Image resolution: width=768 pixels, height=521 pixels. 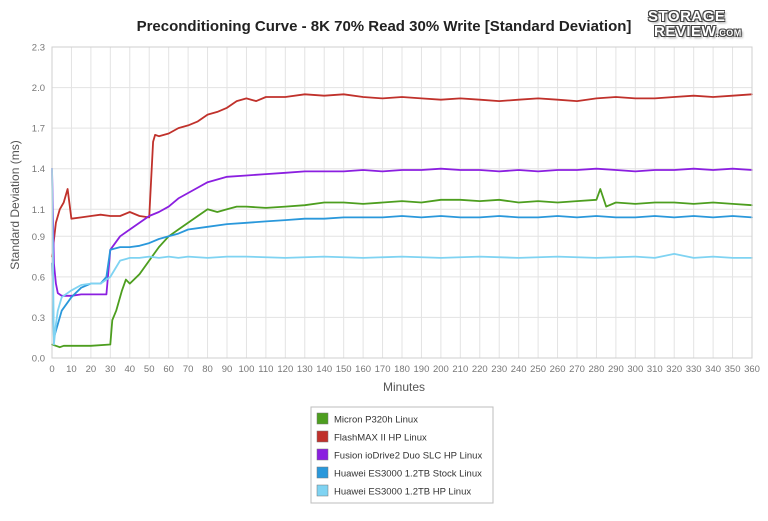 What do you see at coordinates (733, 369) in the screenshot?
I see `x-tick-label: 350` at bounding box center [733, 369].